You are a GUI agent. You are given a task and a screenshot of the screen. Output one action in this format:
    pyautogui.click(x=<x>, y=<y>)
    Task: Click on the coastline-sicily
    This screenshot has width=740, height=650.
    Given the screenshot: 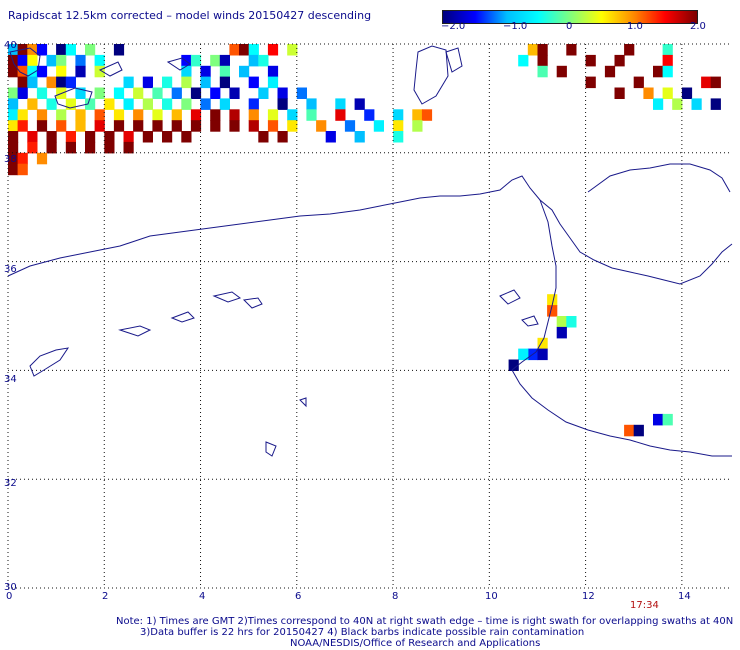 What is the action you would take?
    pyautogui.click(x=659, y=178)
    